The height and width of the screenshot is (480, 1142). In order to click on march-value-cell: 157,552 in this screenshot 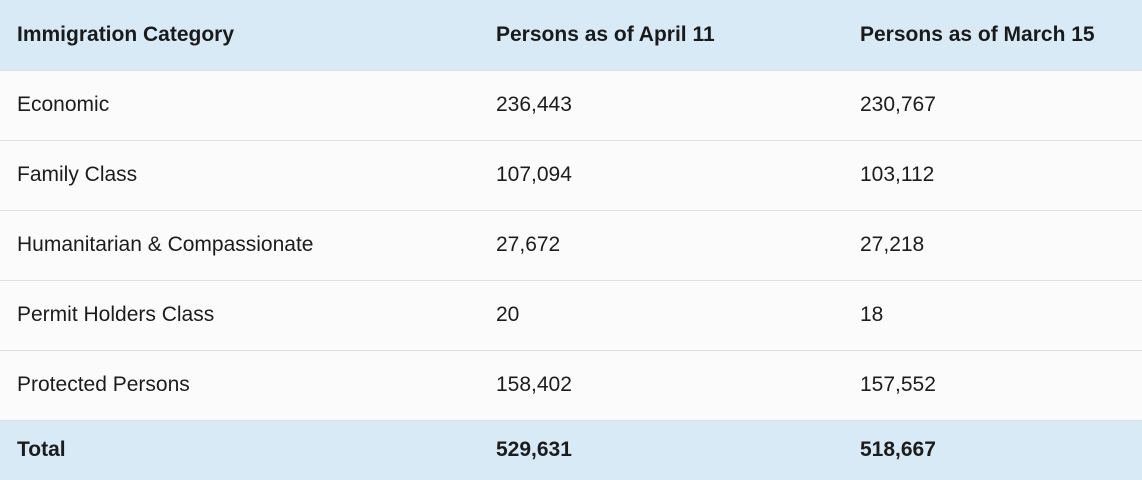, I will do `click(992, 385)`.